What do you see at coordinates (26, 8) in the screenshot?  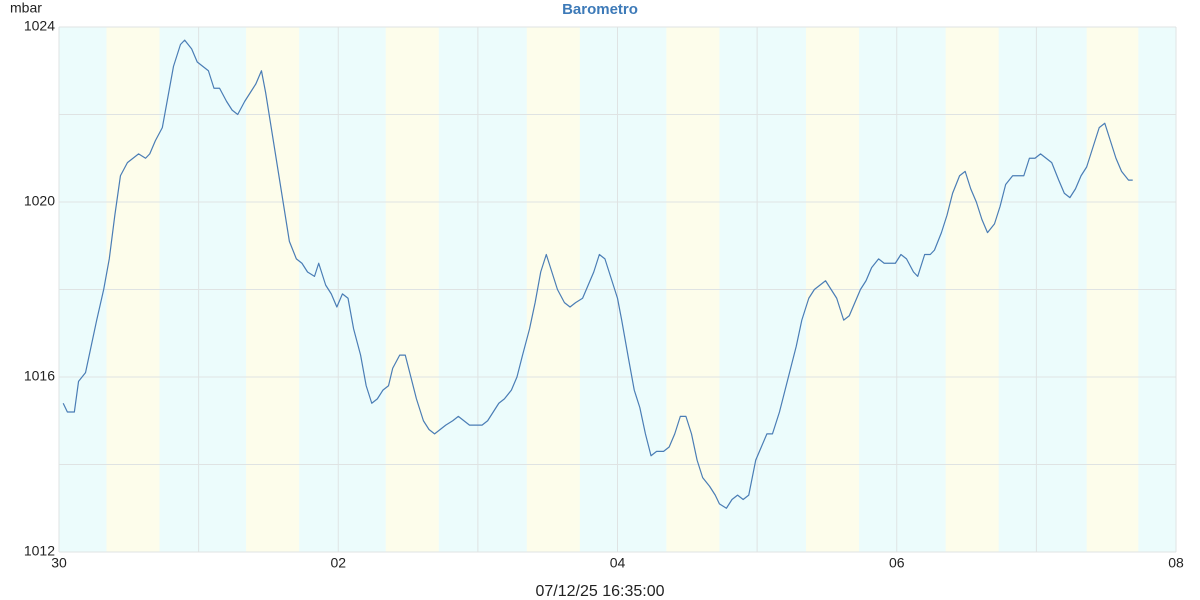 I see `y-axis-label: mbar` at bounding box center [26, 8].